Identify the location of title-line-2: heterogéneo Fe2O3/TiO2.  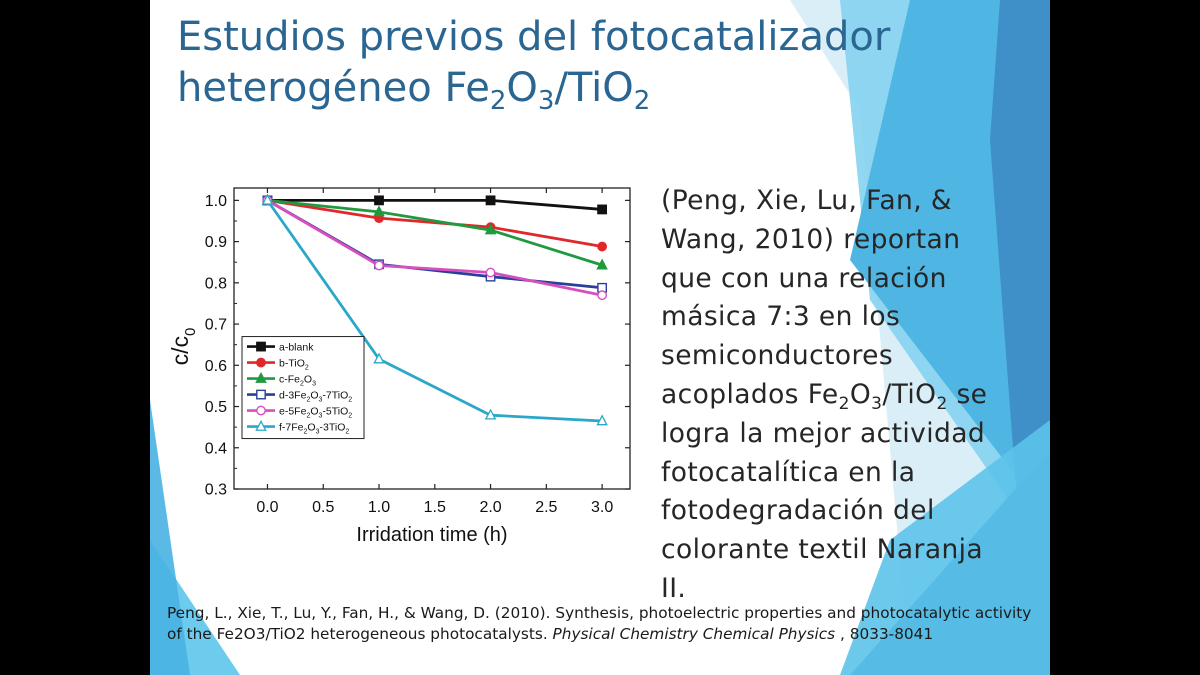
(414, 90).